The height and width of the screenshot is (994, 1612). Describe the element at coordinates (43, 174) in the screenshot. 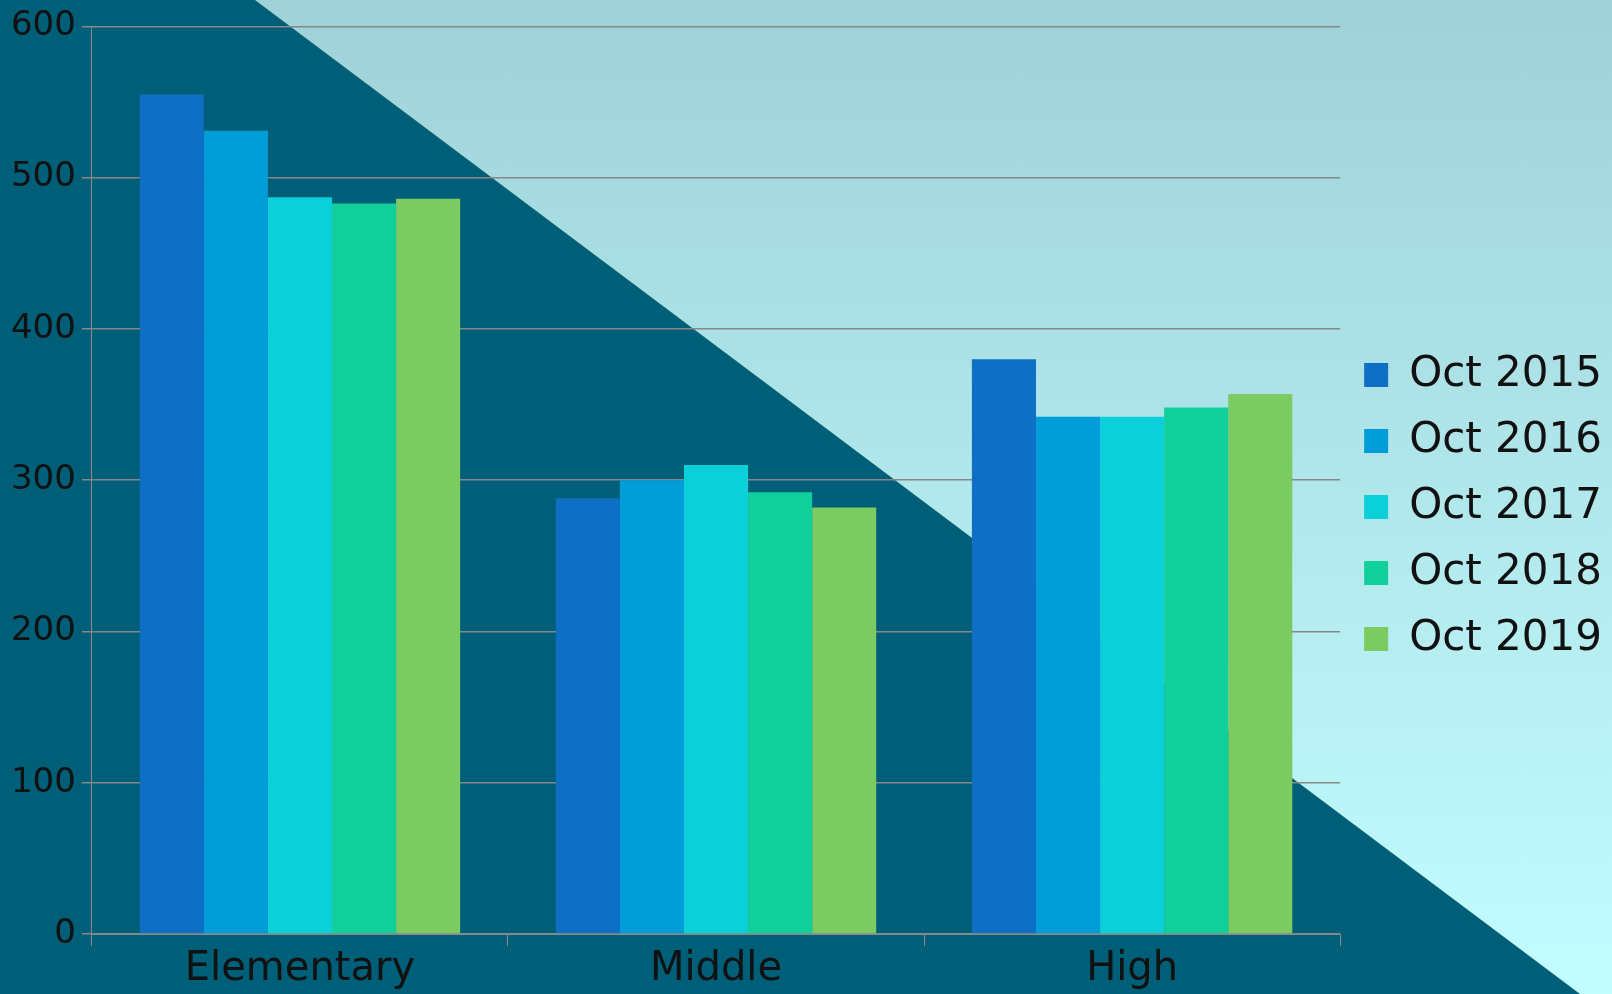

I see `y-tick-label: 500` at that location.